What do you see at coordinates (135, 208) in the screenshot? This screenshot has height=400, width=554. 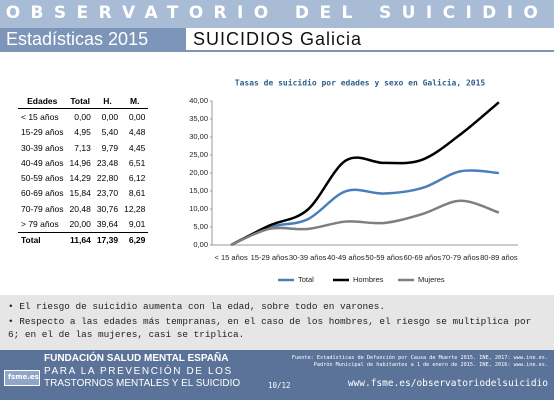 I see `table-cell: 12,28` at bounding box center [135, 208].